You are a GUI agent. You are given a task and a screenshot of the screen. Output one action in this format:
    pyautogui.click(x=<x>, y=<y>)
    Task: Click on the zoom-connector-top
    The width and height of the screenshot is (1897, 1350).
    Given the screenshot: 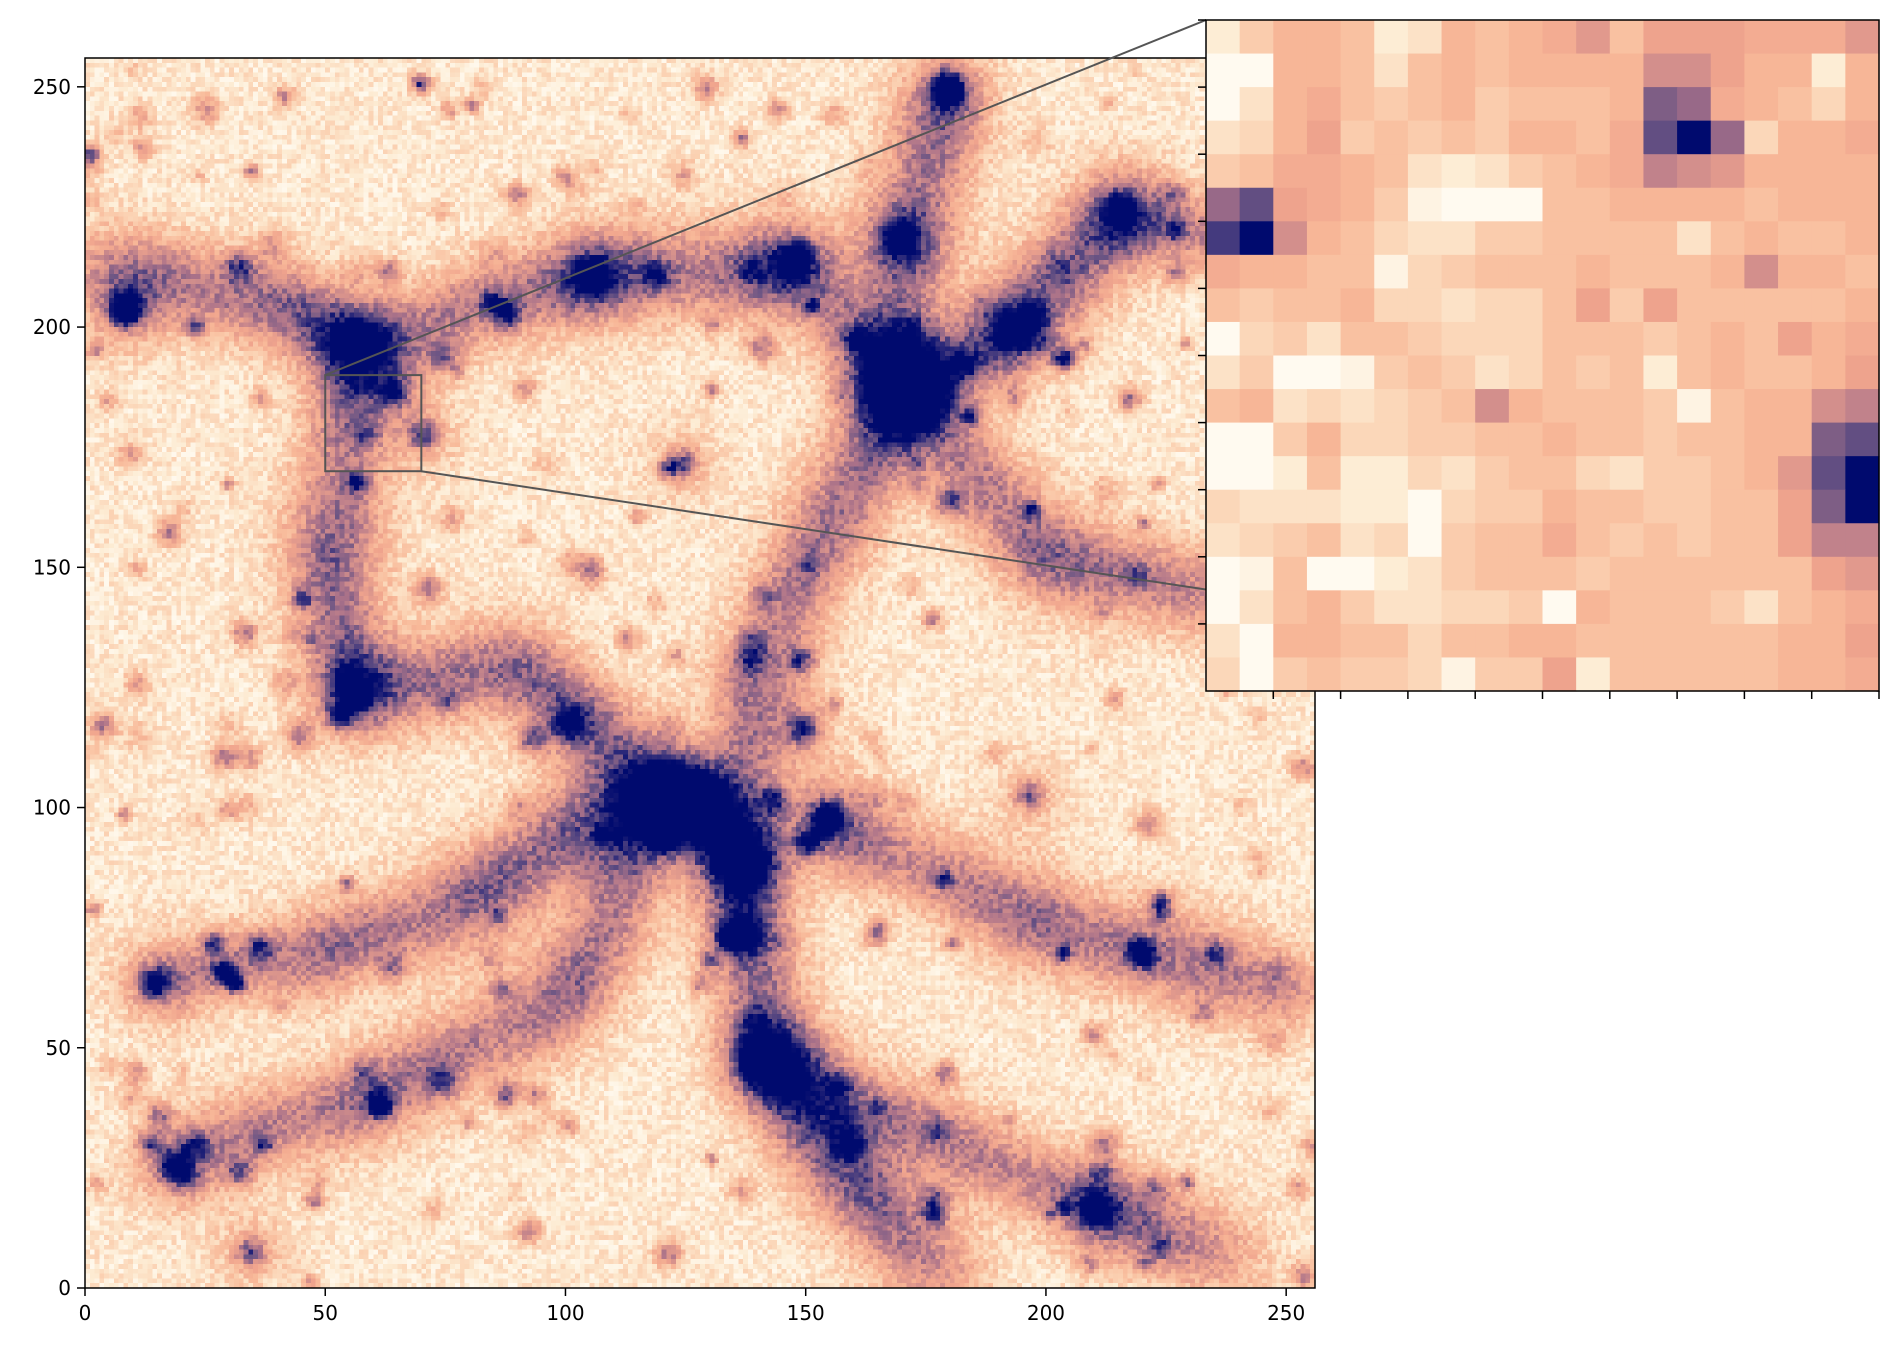 What is the action you would take?
    pyautogui.click(x=765, y=198)
    